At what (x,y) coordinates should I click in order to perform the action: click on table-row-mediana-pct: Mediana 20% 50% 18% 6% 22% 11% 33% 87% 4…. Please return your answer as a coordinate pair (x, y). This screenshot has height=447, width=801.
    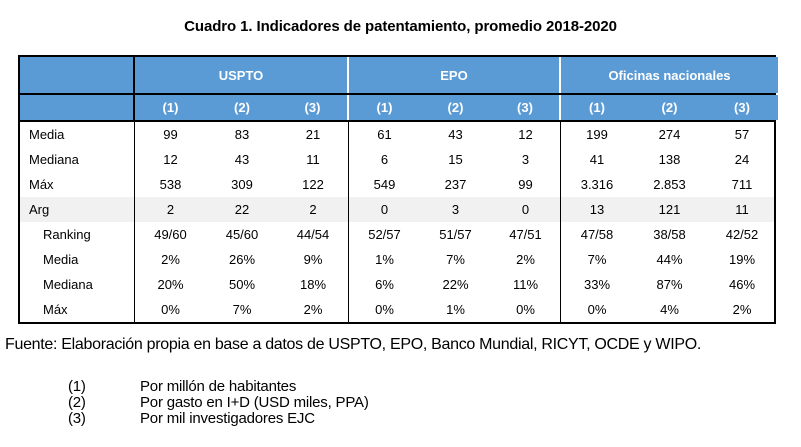
    Looking at the image, I should click on (397, 284).